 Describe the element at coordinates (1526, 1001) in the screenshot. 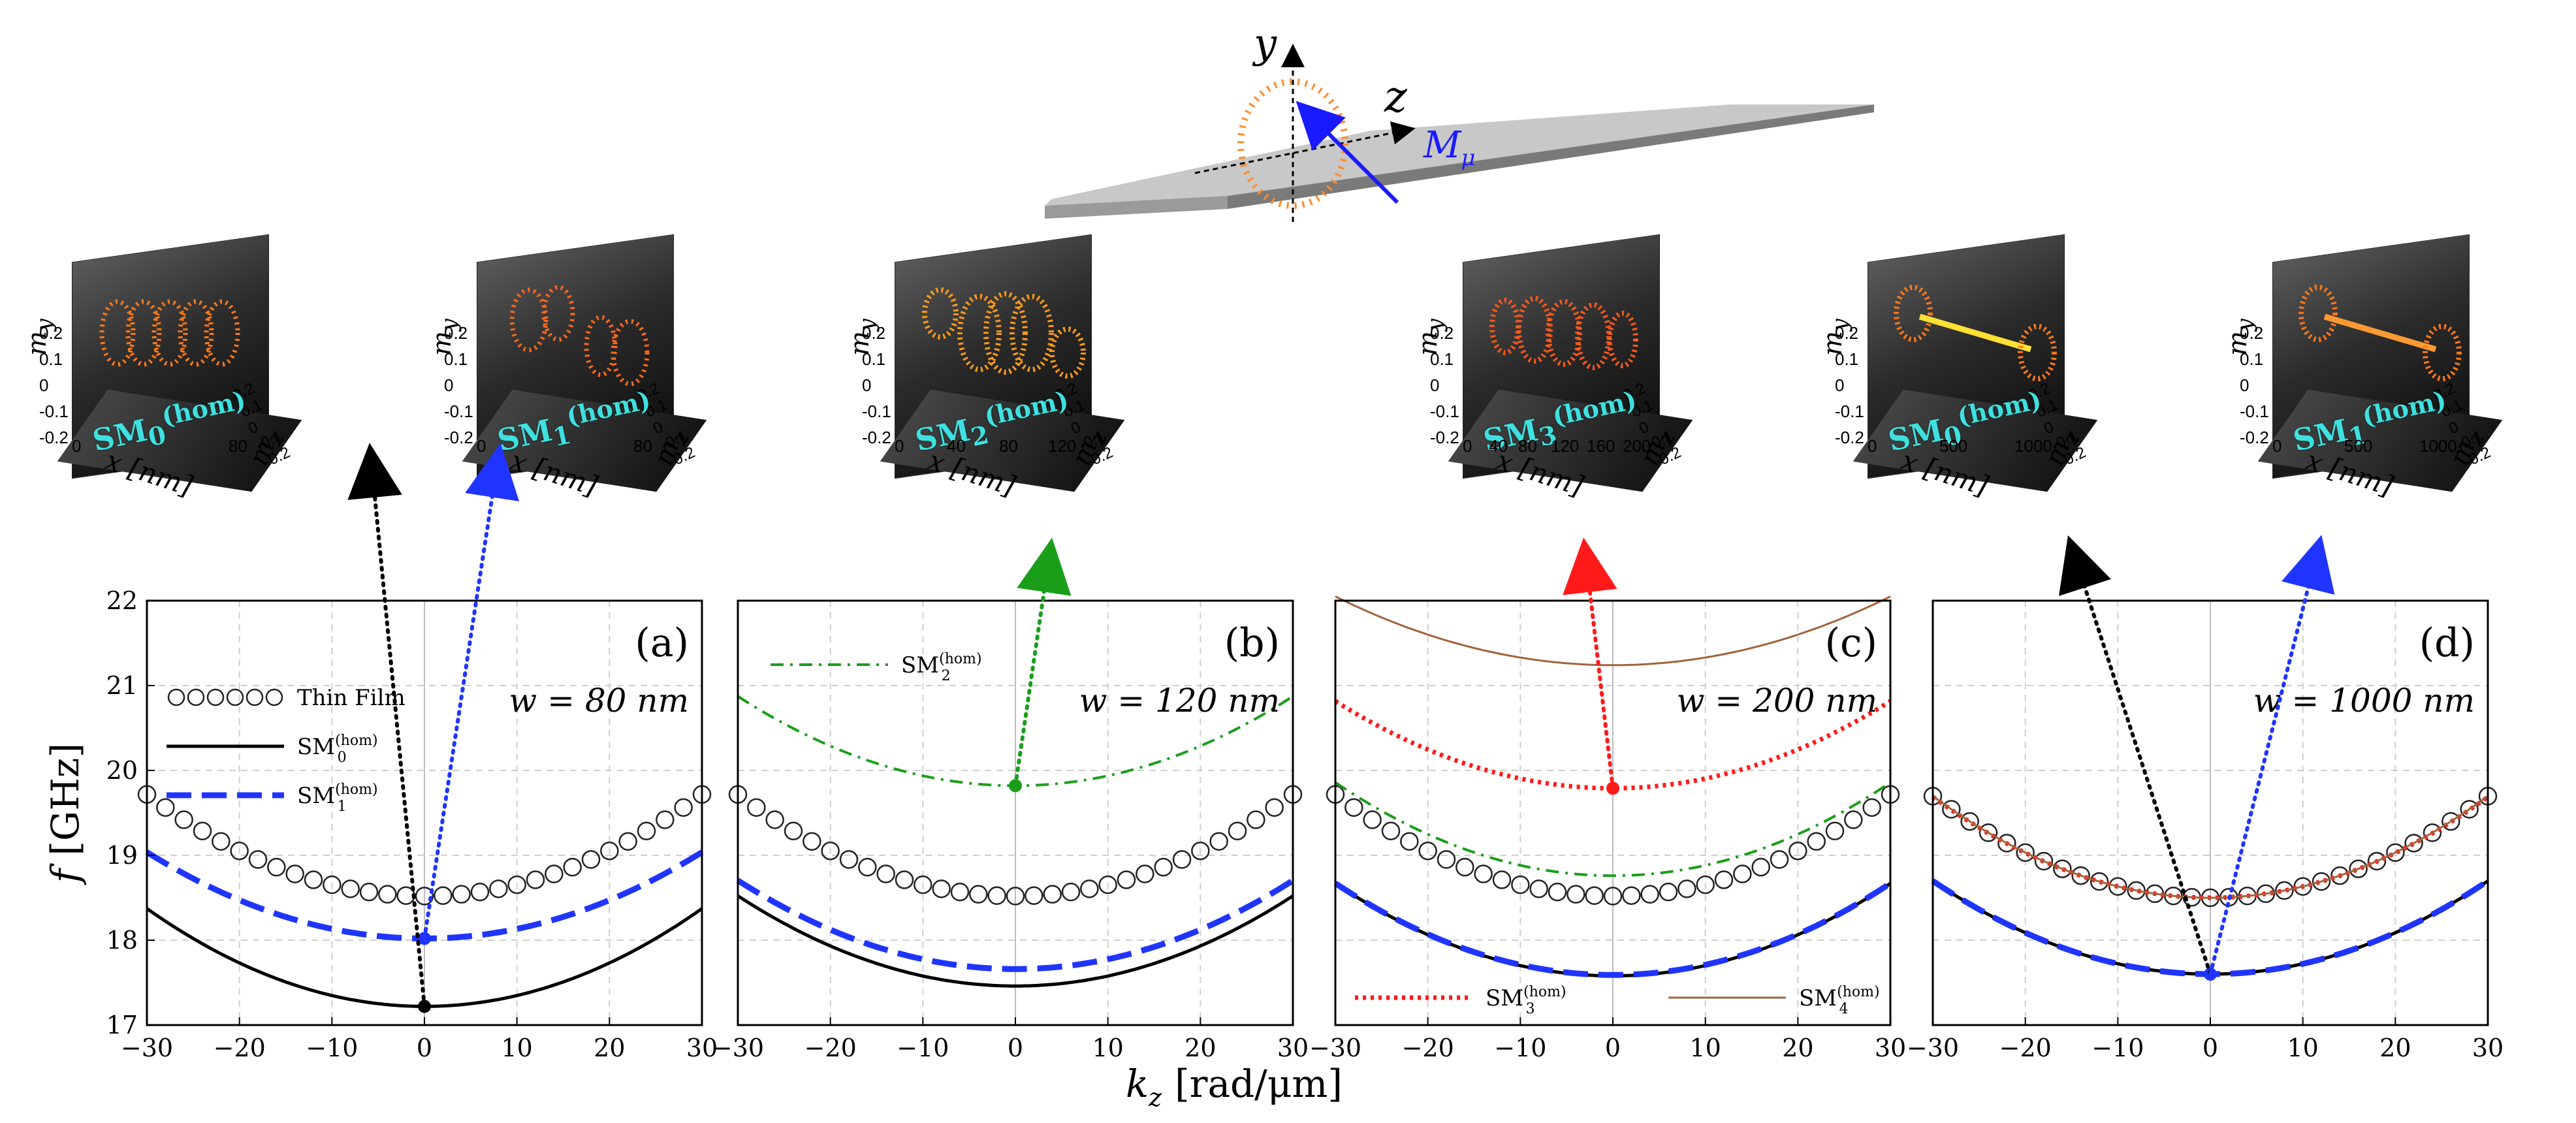

I see `legend-label: SM(hom) 3` at that location.